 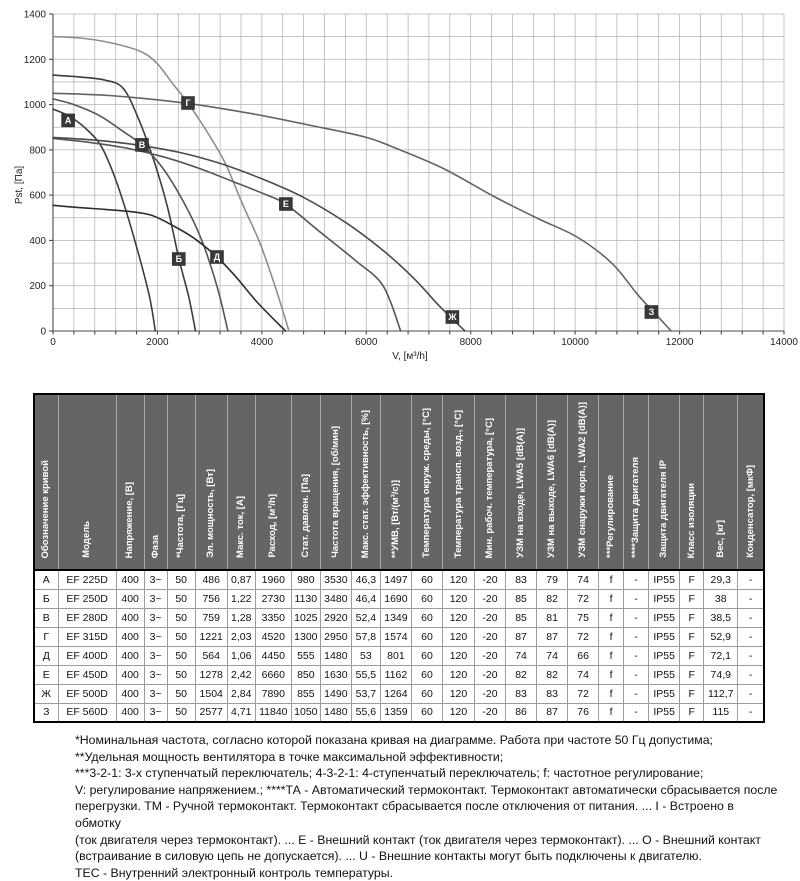 I want to click on x-axis-label: V, [м³/h], so click(x=410, y=356).